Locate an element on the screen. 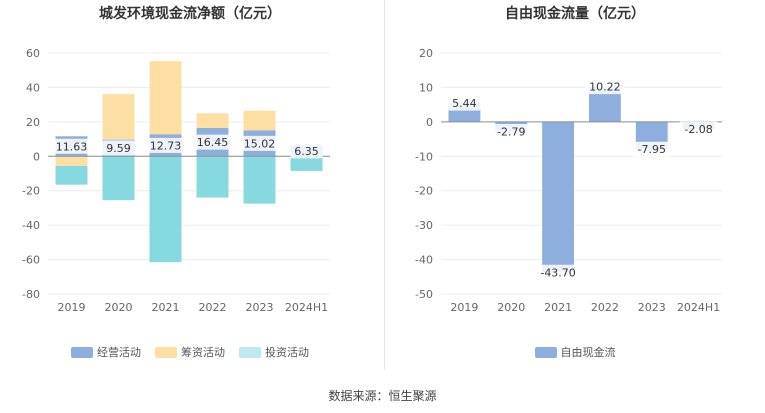 The height and width of the screenshot is (413, 765). chart-title: 自由现金流量（亿元） is located at coordinates (575, 14).